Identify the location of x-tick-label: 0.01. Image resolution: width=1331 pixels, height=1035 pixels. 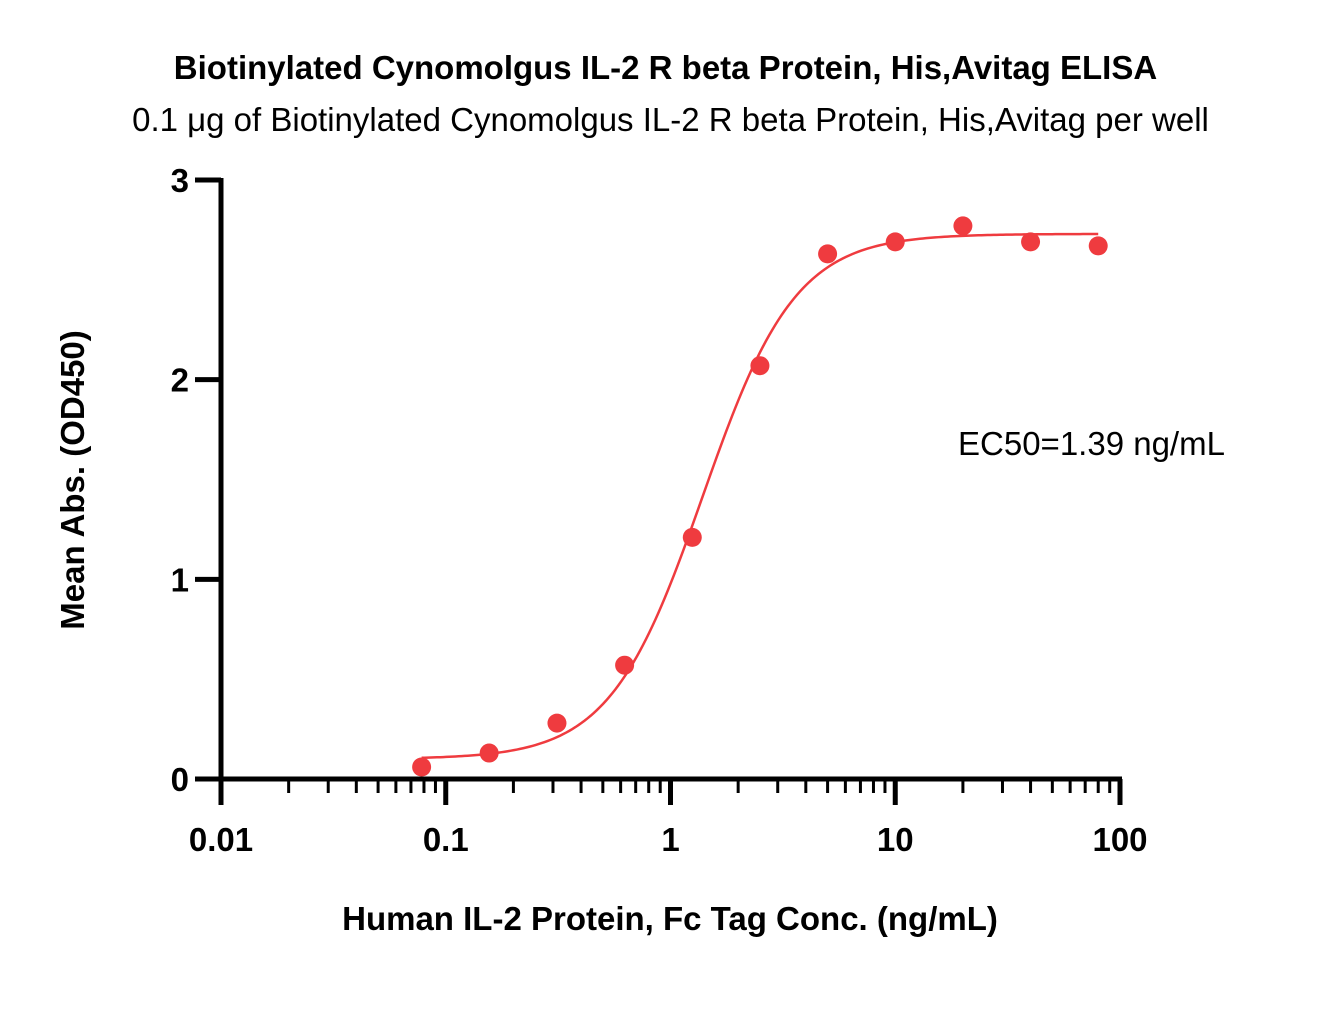
(221, 839).